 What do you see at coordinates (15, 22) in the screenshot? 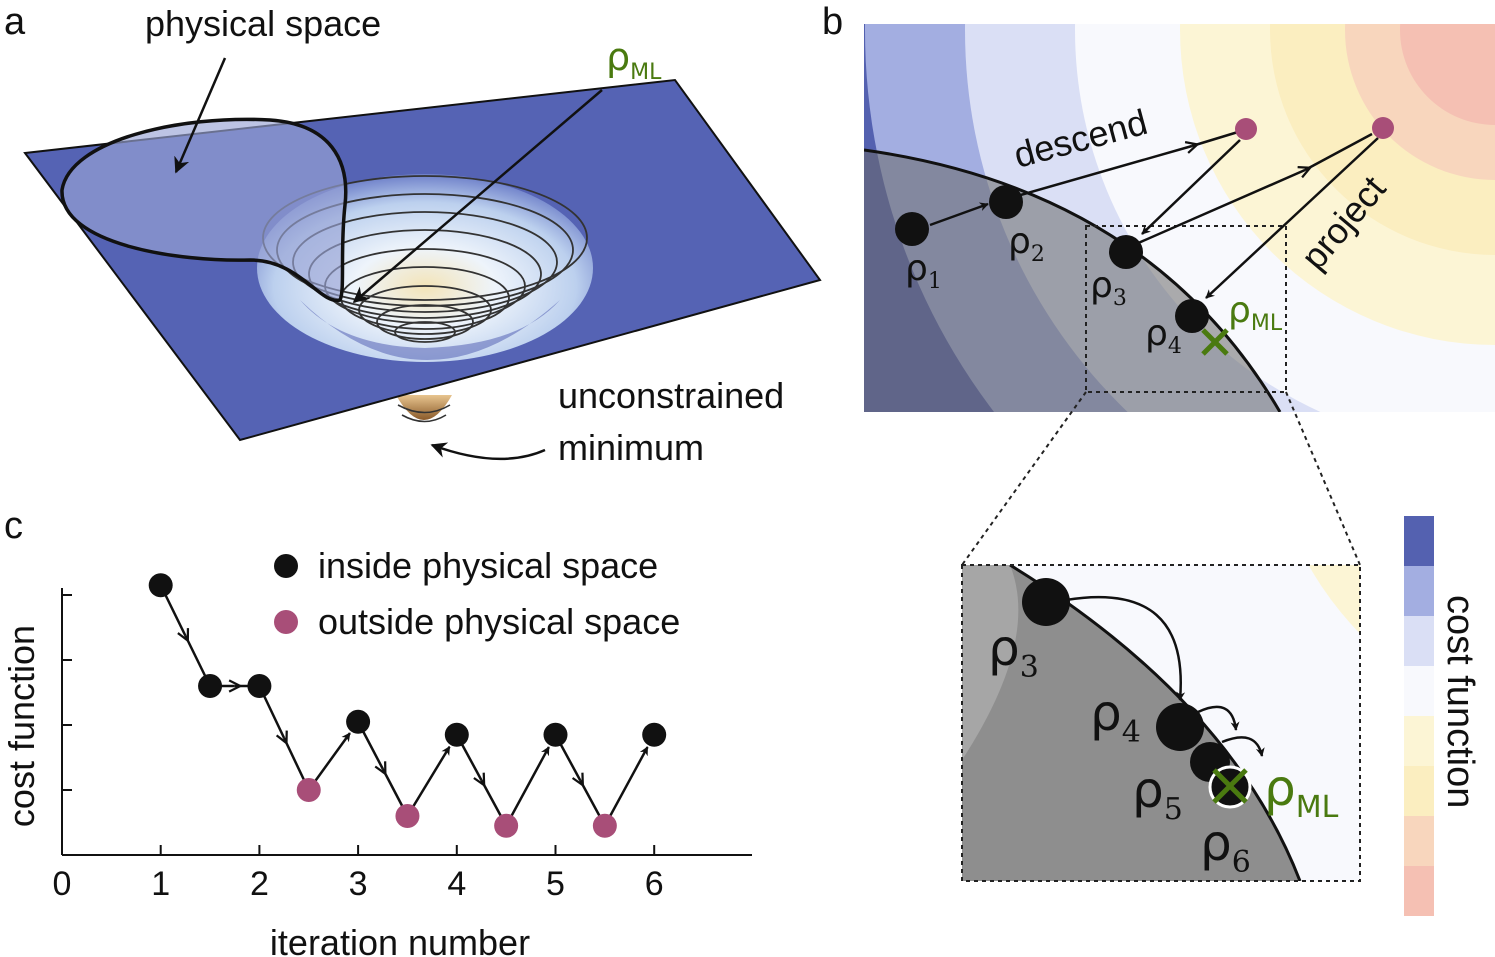
I see `panel-a-label: a` at bounding box center [15, 22].